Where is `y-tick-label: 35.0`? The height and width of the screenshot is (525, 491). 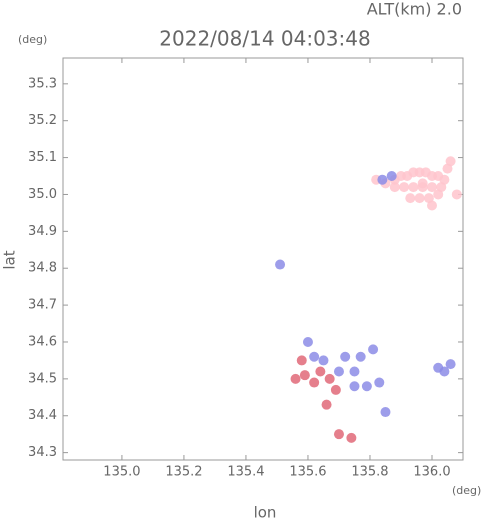
y-tick-label: 35.0 is located at coordinates (42, 194).